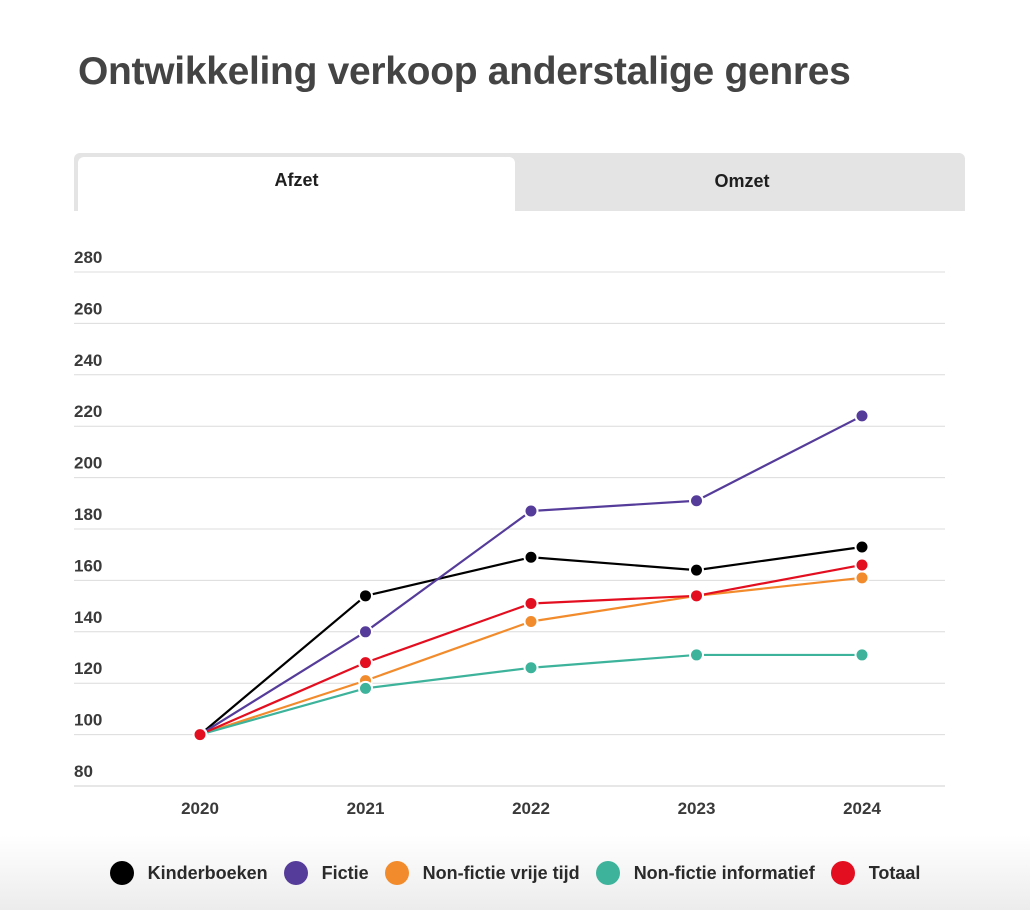  Describe the element at coordinates (88, 360) in the screenshot. I see `y-tick-label: 240` at that location.